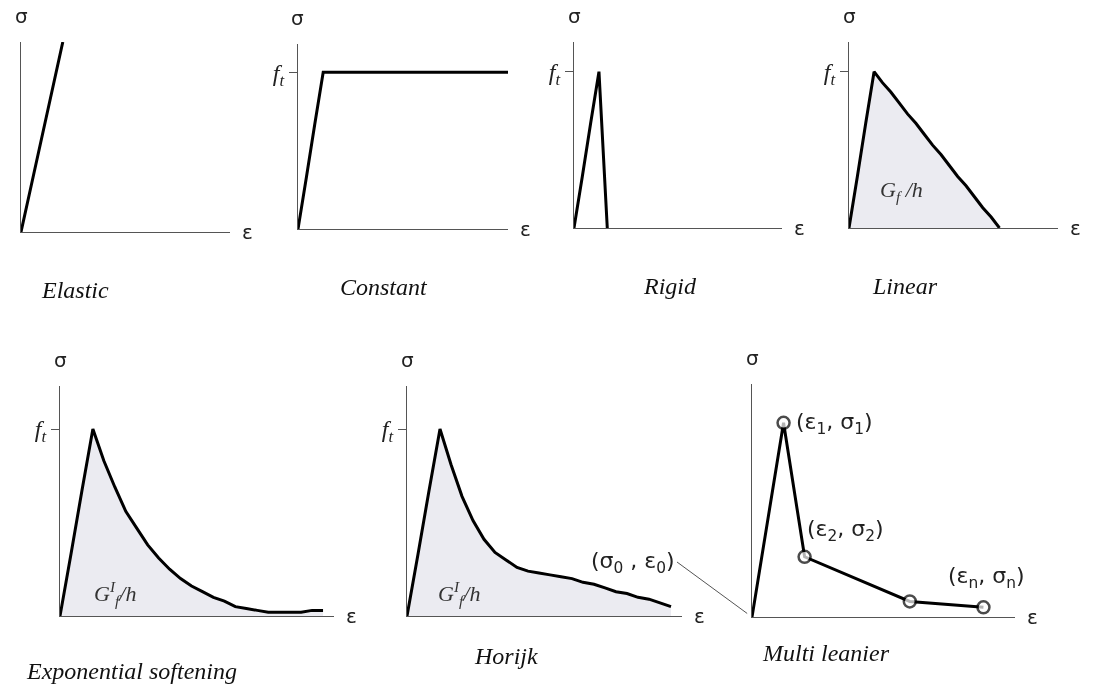 This screenshot has height=687, width=1095. Describe the element at coordinates (384, 287) in the screenshot. I see `text: Constant` at that location.